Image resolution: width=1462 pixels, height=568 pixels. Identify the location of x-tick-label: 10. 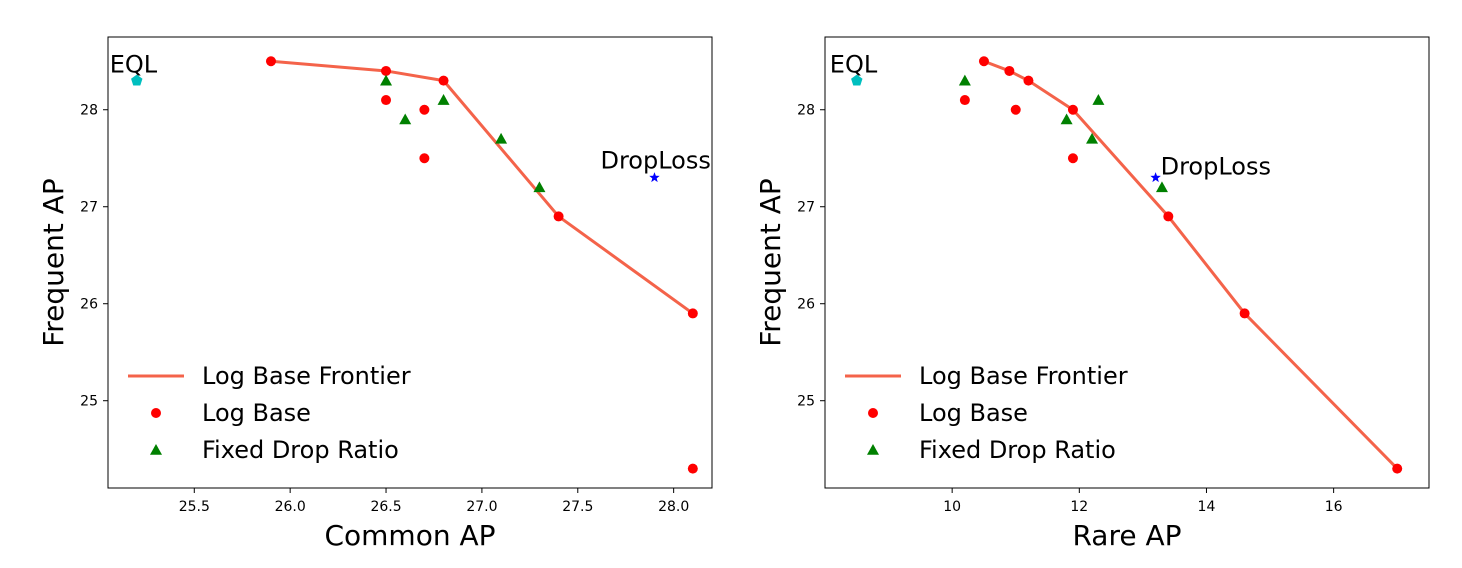
(952, 507).